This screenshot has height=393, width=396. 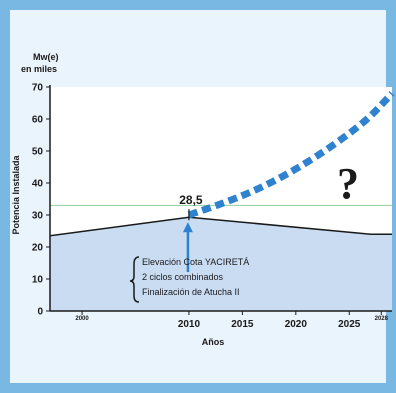 I want to click on y-tick-label: 30, so click(x=38, y=216).